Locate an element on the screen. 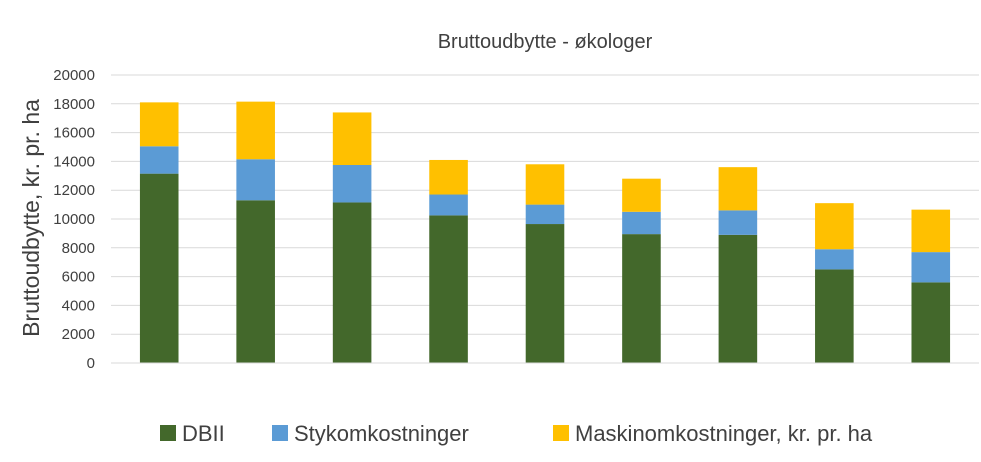  legend-item-3: Maskinomkostninger, kr. pr. ha is located at coordinates (713, 433).